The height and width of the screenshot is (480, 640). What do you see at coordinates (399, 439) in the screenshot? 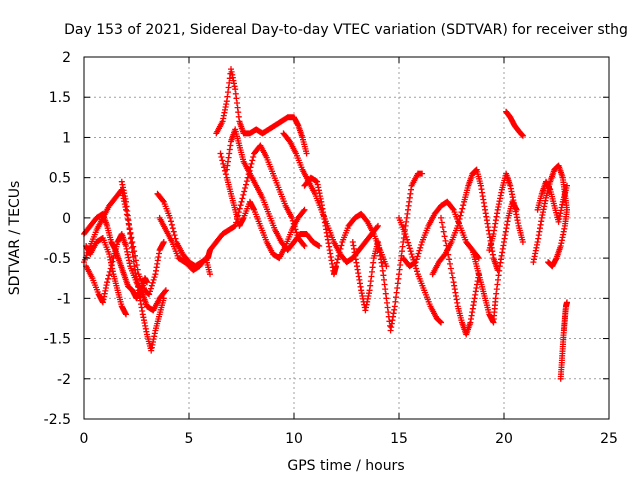
I see `x-tick-label: 15` at bounding box center [399, 439].